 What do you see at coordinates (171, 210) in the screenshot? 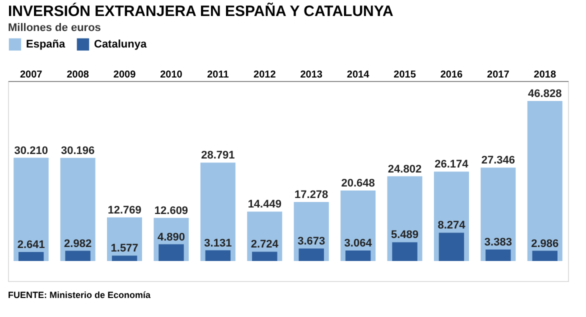
I see `data-label: 12.609` at bounding box center [171, 210].